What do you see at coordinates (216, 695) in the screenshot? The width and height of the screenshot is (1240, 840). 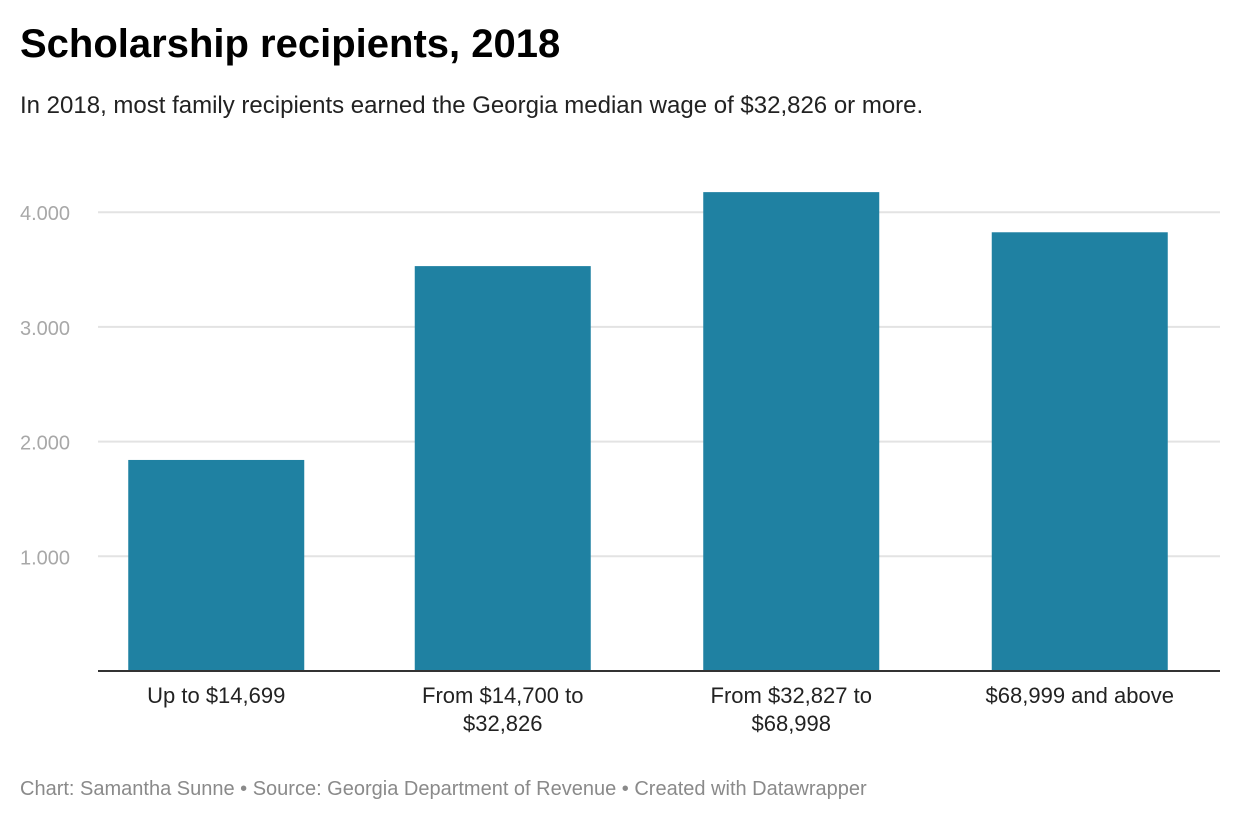 I see `x-tick-label: Up to $14,699` at bounding box center [216, 695].